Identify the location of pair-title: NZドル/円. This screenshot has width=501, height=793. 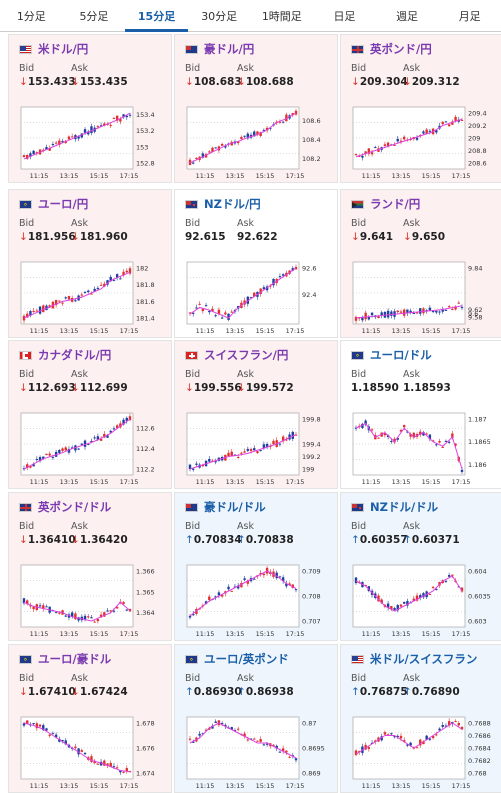
(257, 204).